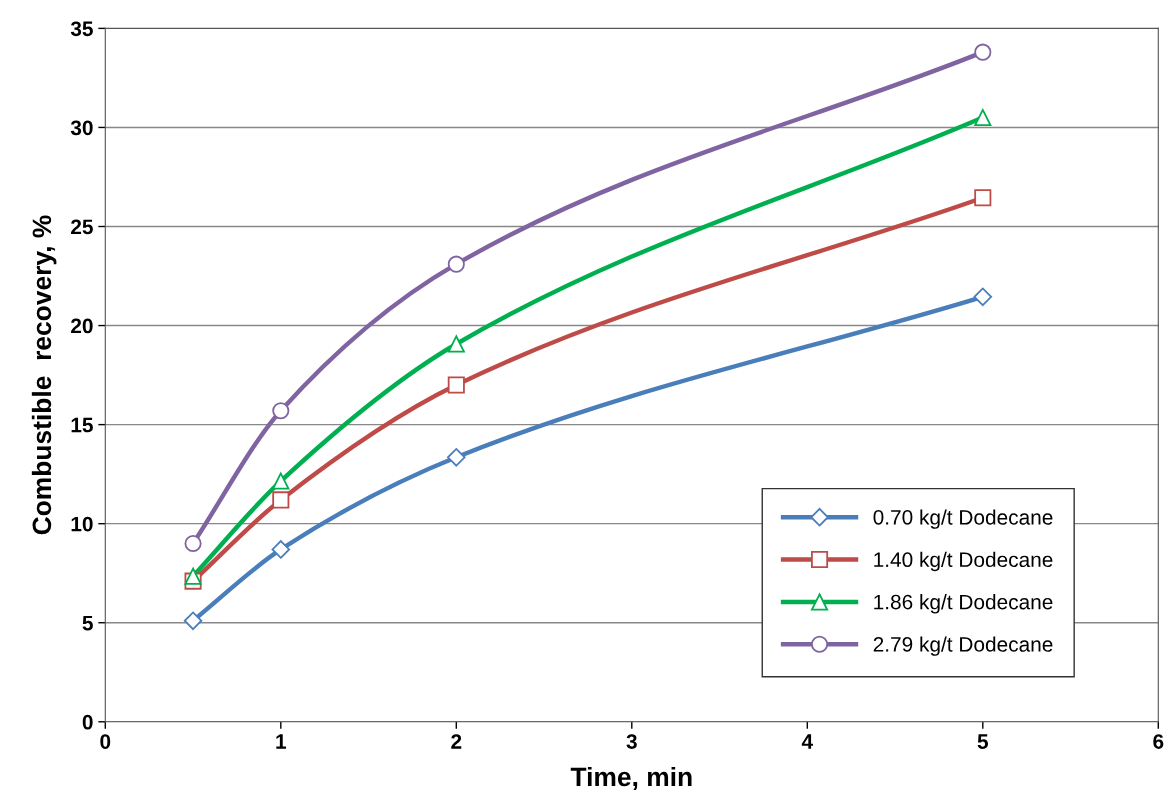  I want to click on y-tick-label: 25, so click(82, 227).